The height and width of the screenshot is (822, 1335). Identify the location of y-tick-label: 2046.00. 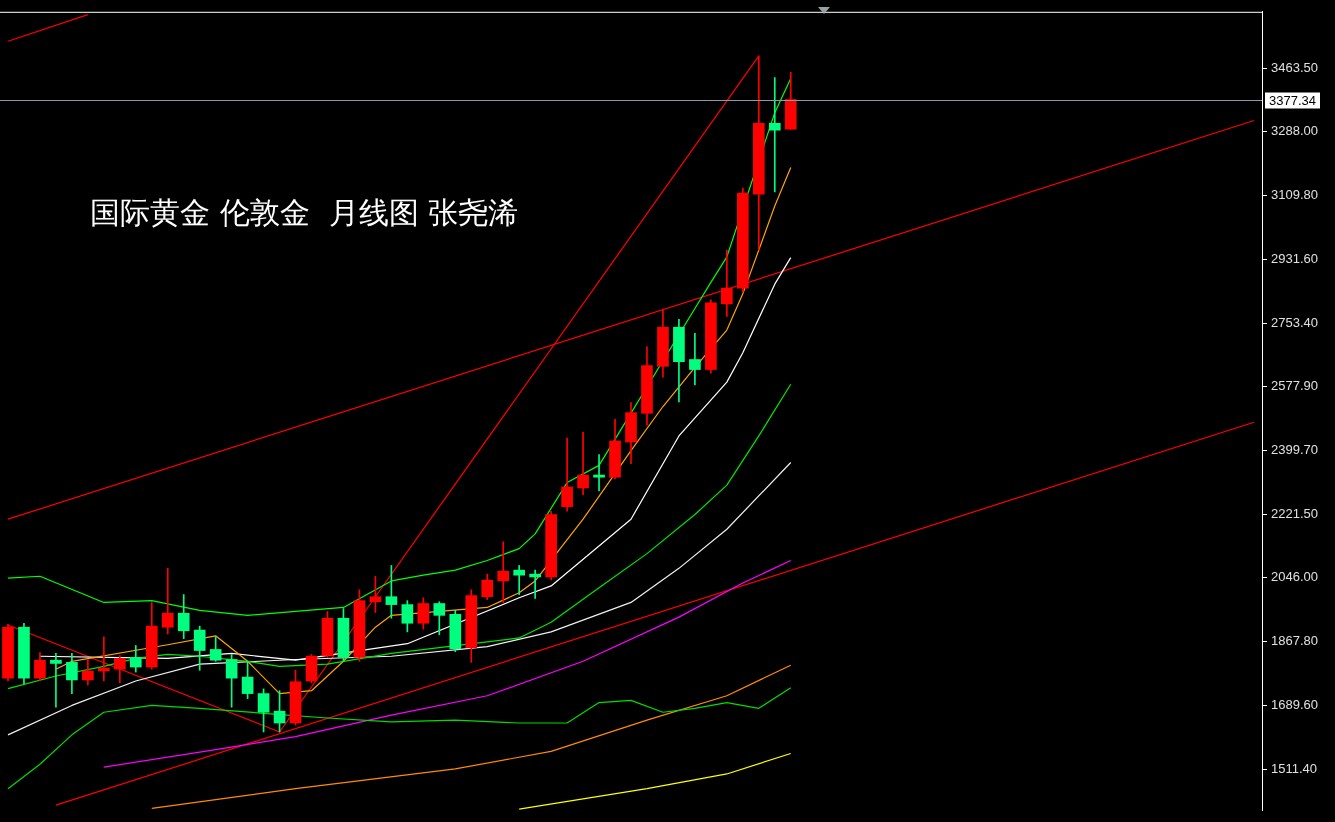
(1294, 576).